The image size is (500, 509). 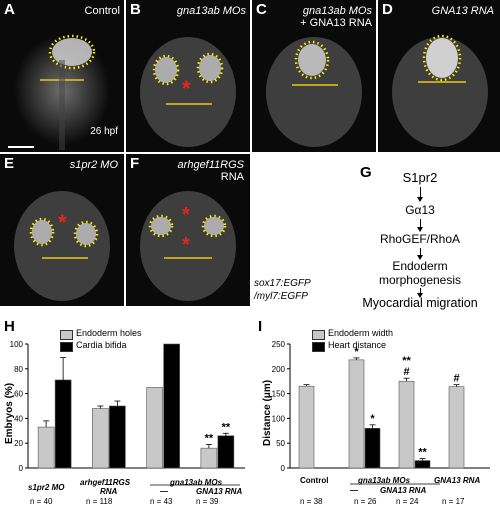 I want to click on i-cat-dash: —, so click(x=354, y=490).